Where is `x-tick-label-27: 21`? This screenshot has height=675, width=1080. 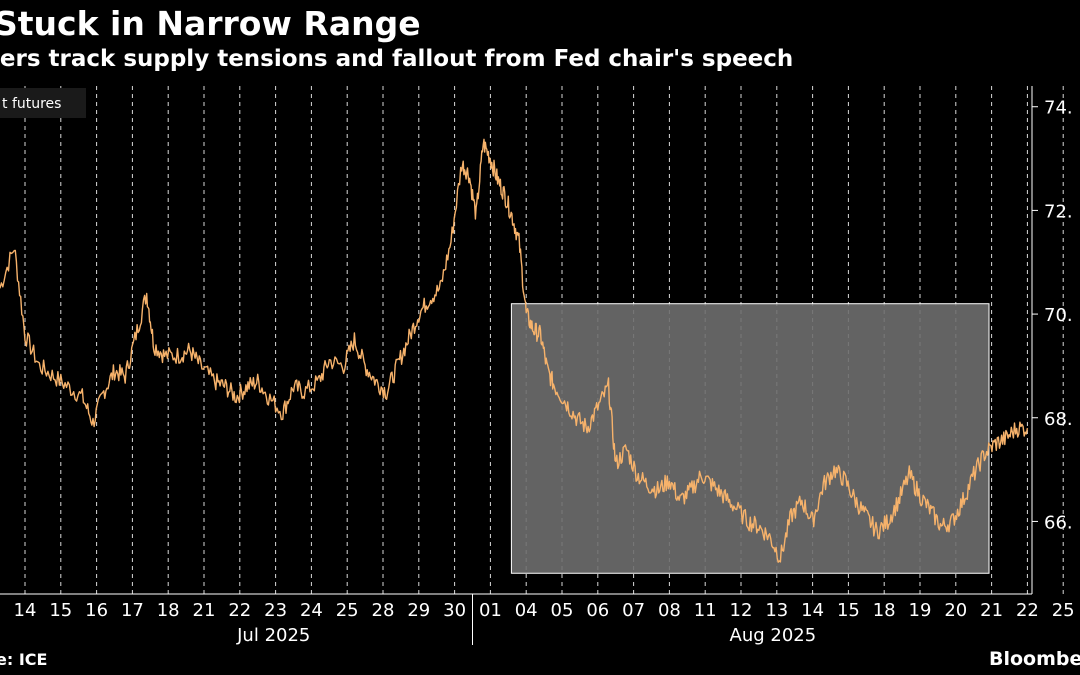
x-tick-label-27: 21 is located at coordinates (991, 610).